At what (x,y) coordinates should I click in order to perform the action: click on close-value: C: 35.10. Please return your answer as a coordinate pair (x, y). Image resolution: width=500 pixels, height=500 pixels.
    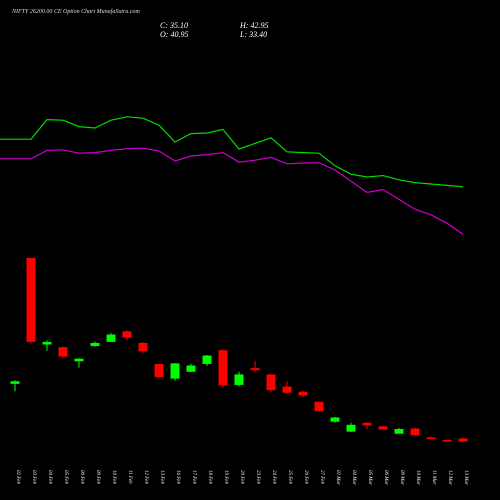
    Looking at the image, I should click on (174, 25).